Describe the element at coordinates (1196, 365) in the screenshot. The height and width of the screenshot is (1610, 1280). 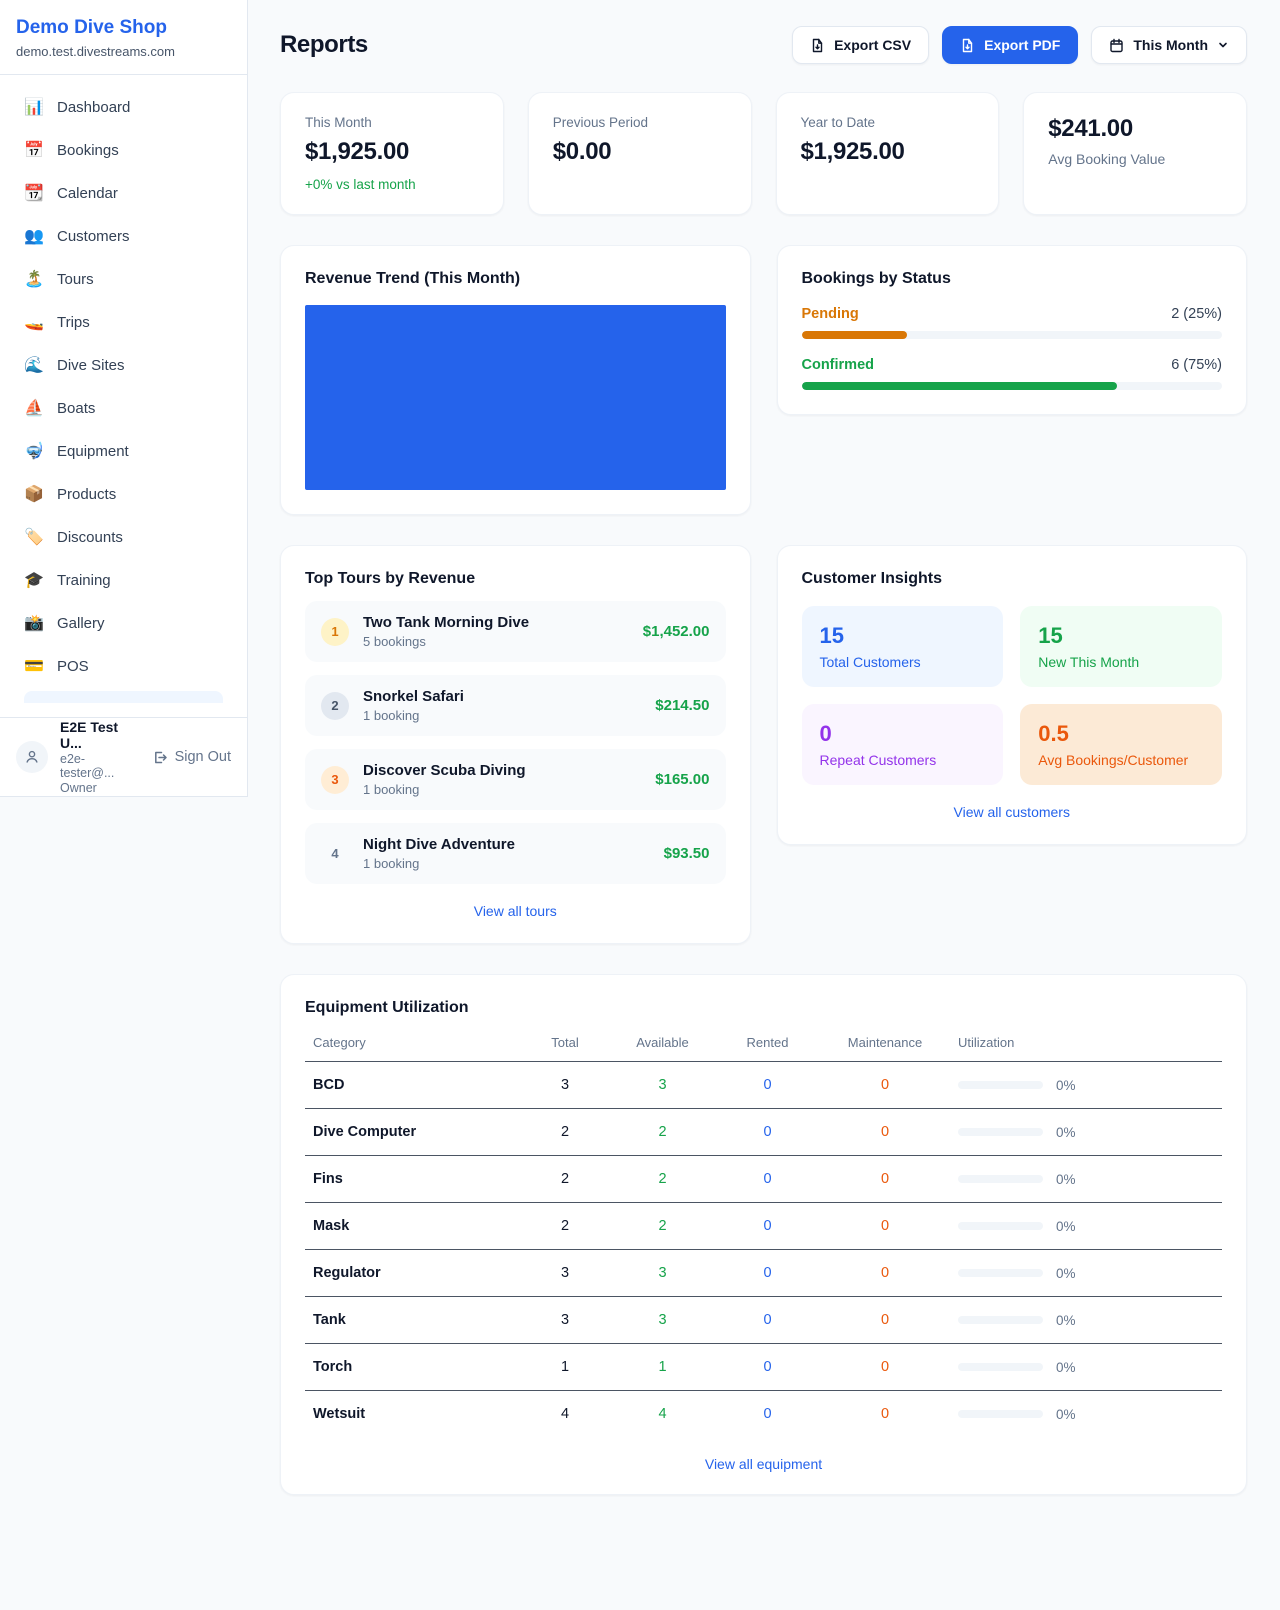
I see `status-count: 6 (75%)` at that location.